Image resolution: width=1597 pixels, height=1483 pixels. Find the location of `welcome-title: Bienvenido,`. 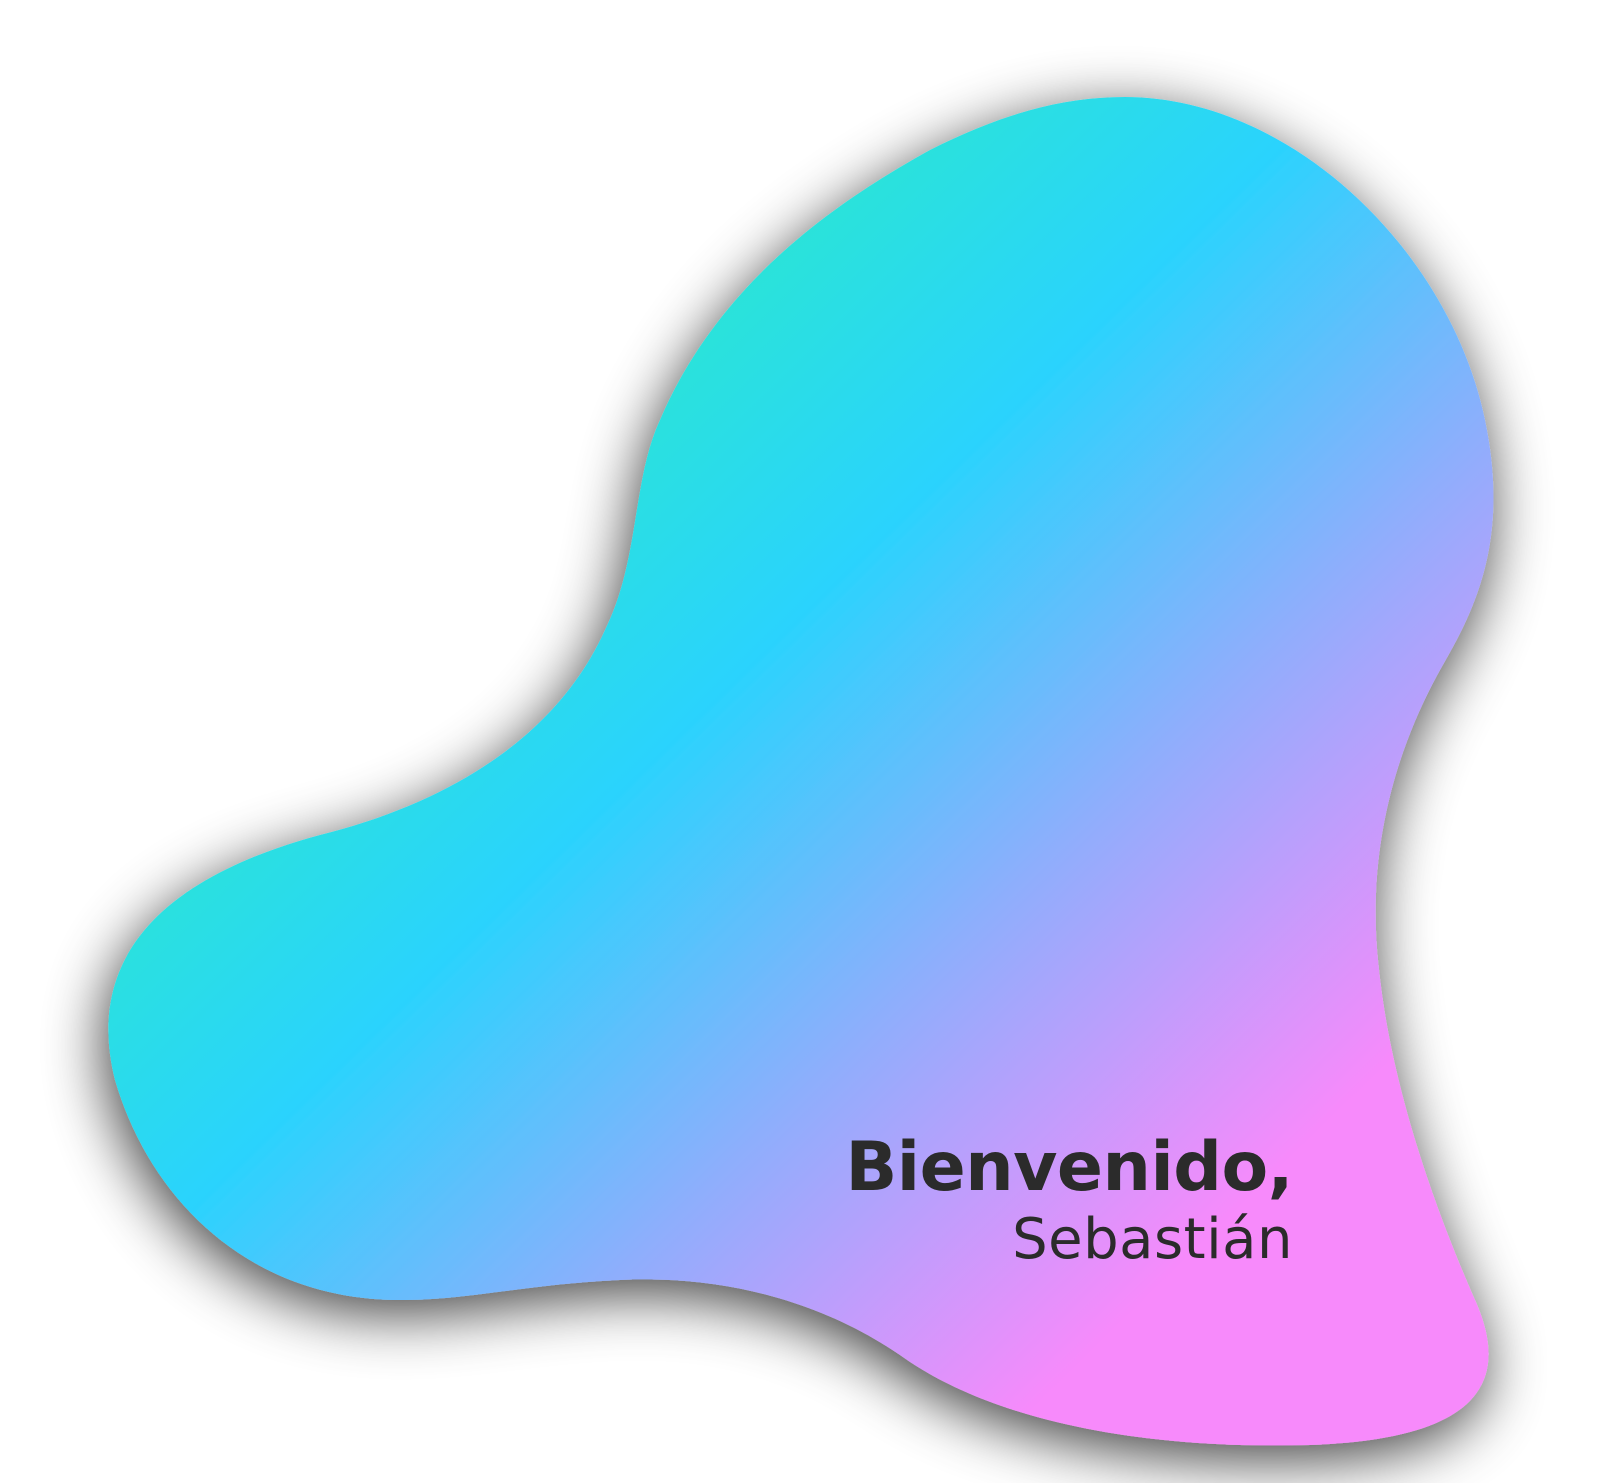

welcome-title: Bienvenido, is located at coordinates (1069, 1167).